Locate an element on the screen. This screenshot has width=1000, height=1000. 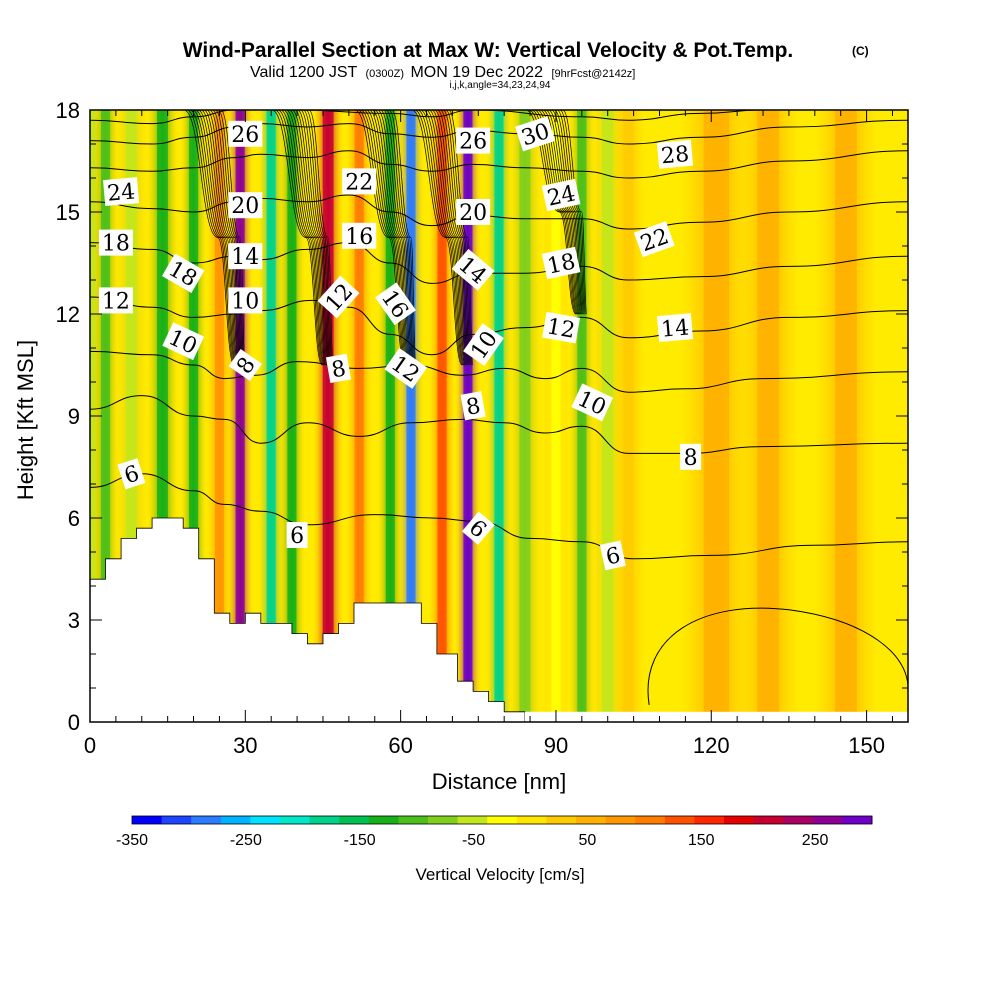
x-tick-label: 90 is located at coordinates (556, 745).